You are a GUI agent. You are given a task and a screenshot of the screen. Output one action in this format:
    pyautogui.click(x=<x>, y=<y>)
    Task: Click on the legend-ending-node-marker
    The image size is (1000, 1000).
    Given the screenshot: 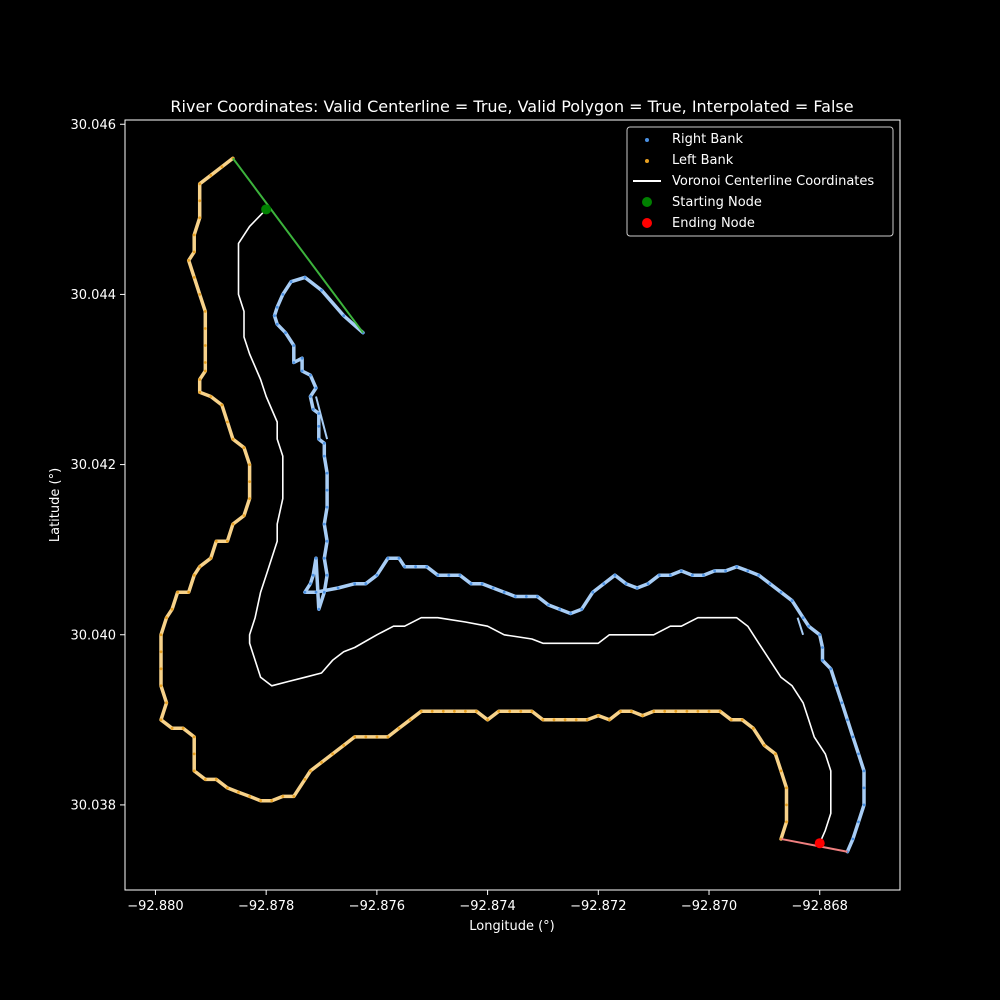 What is the action you would take?
    pyautogui.click(x=647, y=223)
    